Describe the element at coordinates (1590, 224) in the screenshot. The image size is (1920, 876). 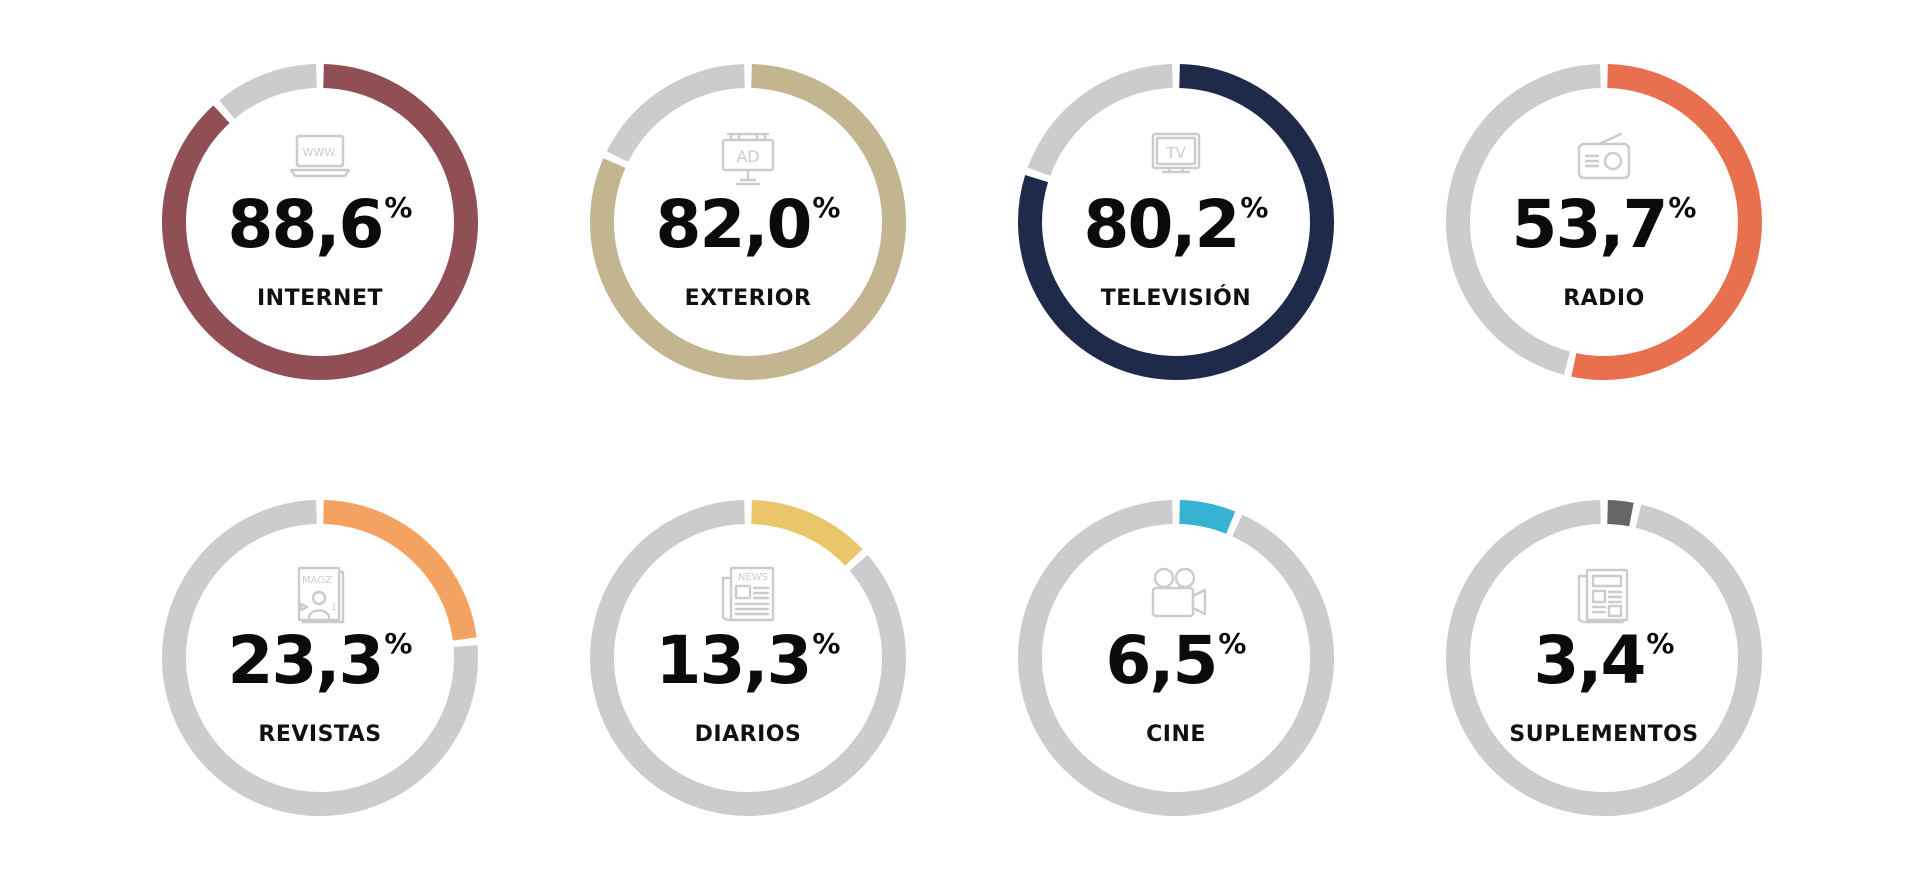
I see `value-number: 53,7` at that location.